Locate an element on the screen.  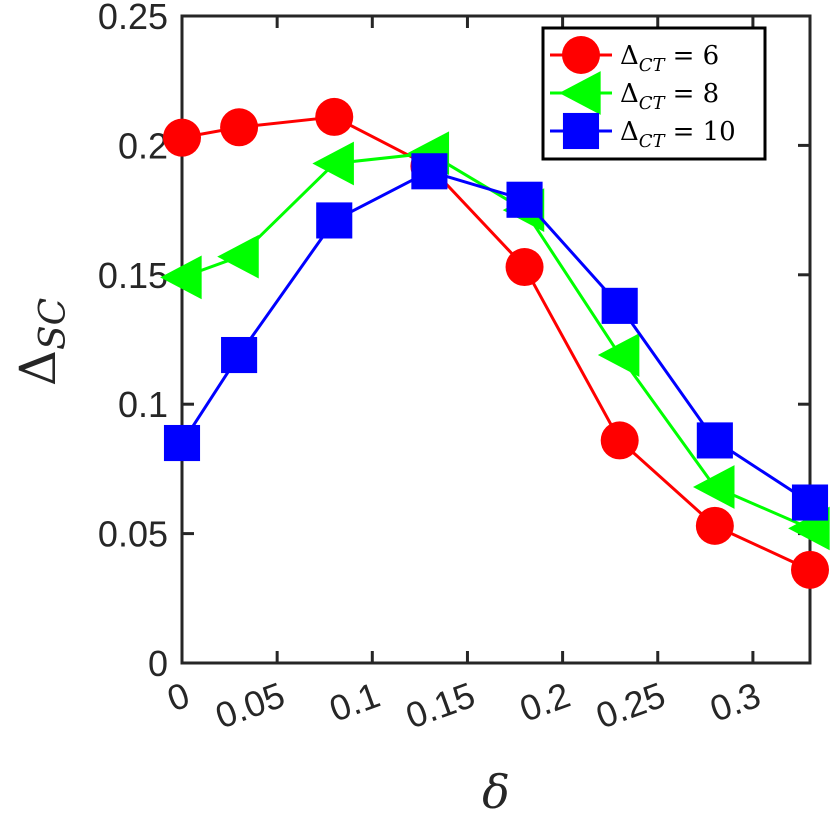
y-tick-label: 0.15 is located at coordinates (133, 275).